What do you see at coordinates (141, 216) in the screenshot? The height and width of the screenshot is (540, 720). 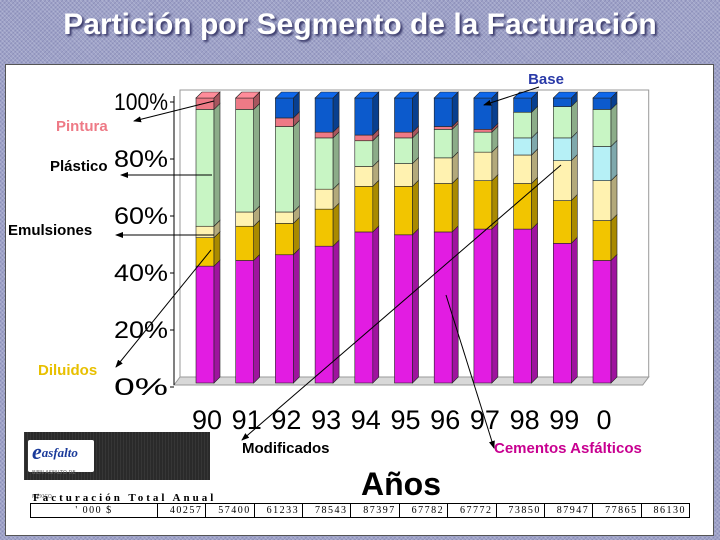 I see `y-tick-label: 60%` at bounding box center [141, 216].